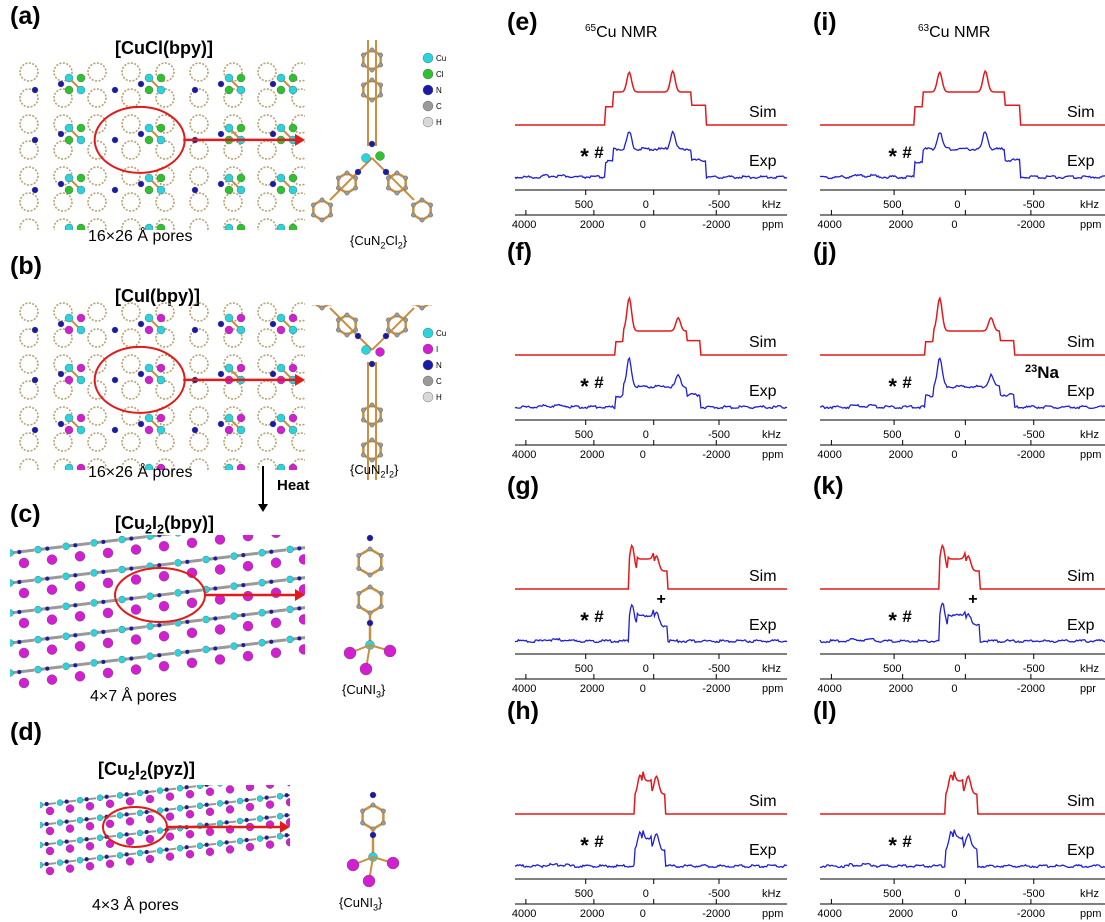  What do you see at coordinates (719, 894) in the screenshot?
I see `khz-tick-label: -500` at bounding box center [719, 894].